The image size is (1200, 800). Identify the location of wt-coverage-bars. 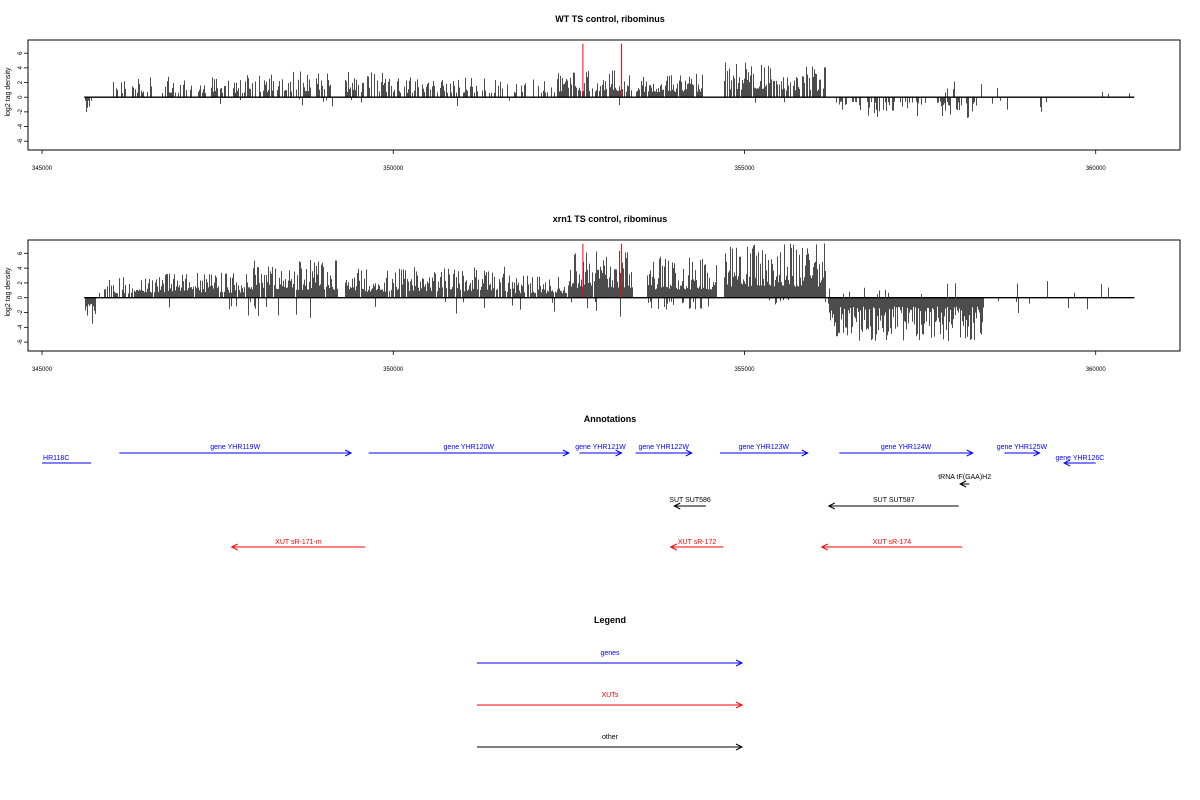
(607, 90).